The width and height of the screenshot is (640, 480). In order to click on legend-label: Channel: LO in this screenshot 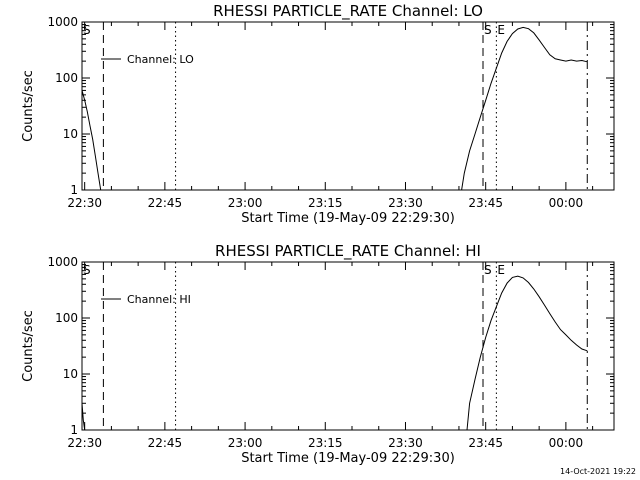, I will do `click(160, 59)`.